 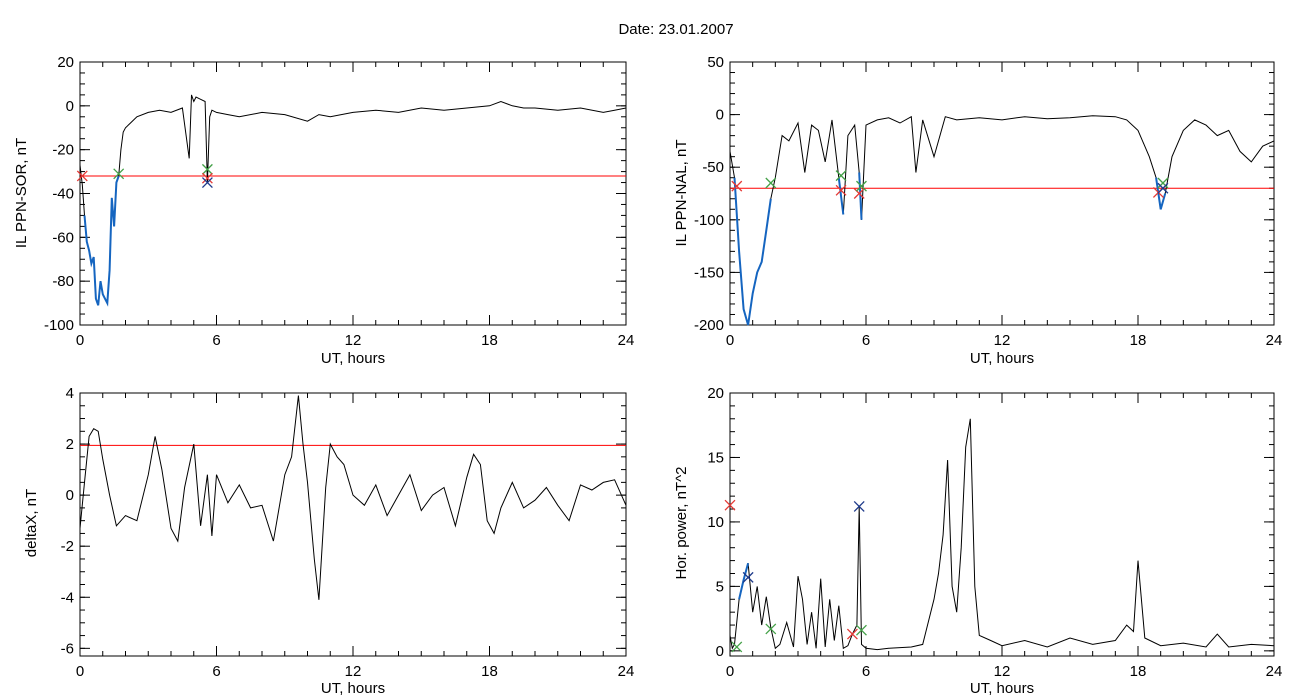 What do you see at coordinates (63, 150) in the screenshot?
I see `y-tick-label: -20` at bounding box center [63, 150].